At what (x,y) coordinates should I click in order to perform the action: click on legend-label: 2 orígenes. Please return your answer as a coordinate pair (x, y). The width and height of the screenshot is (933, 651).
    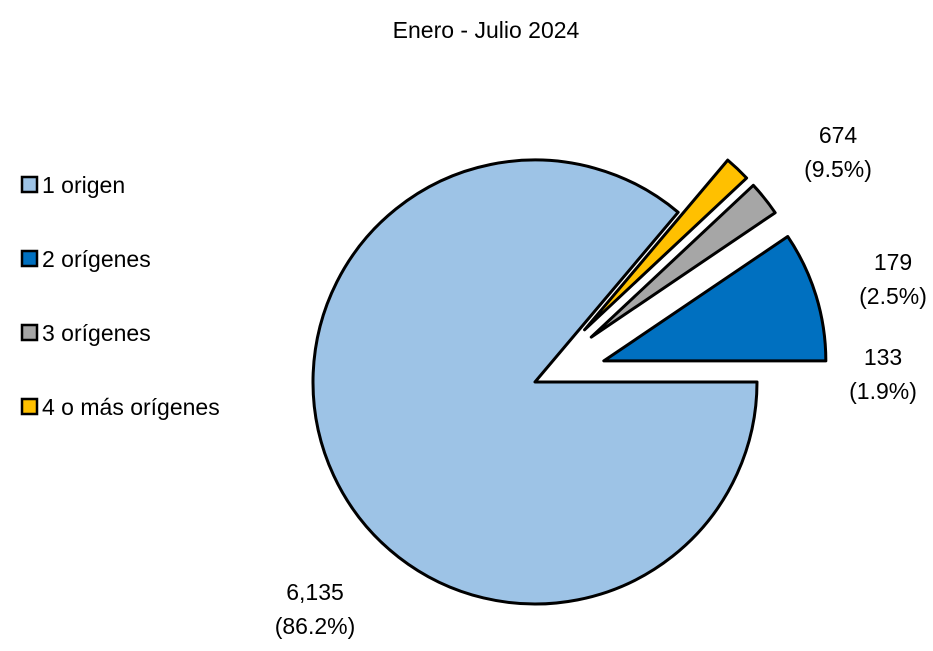
    Looking at the image, I should click on (96, 259).